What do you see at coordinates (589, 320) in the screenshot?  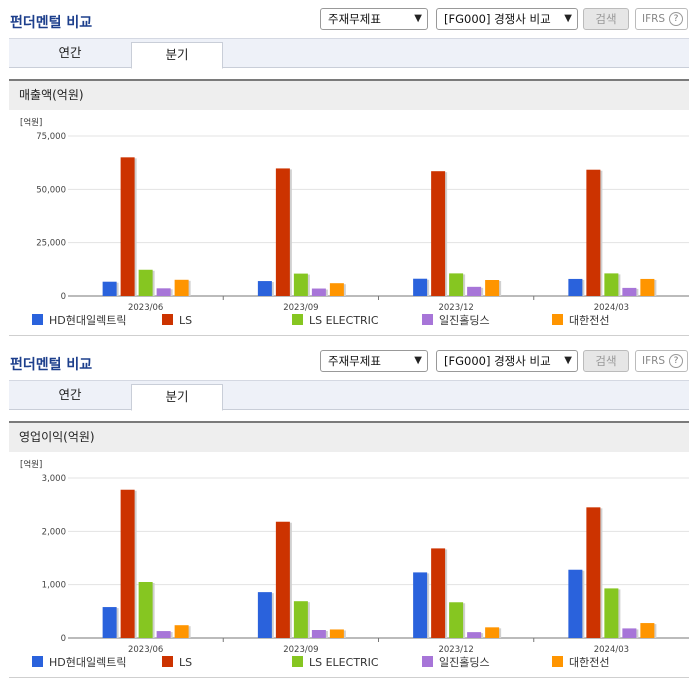 I see `legend-label: 대한전선` at bounding box center [589, 320].